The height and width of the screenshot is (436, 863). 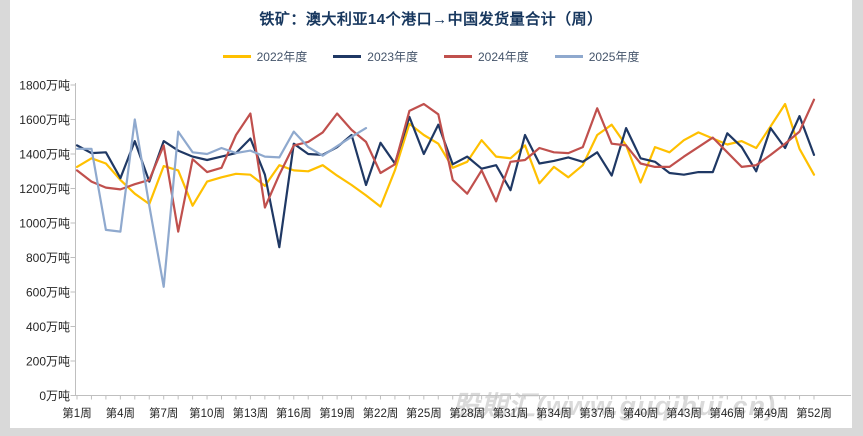 What do you see at coordinates (48, 293) in the screenshot?
I see `y-axis-label: 600万吨` at bounding box center [48, 293].